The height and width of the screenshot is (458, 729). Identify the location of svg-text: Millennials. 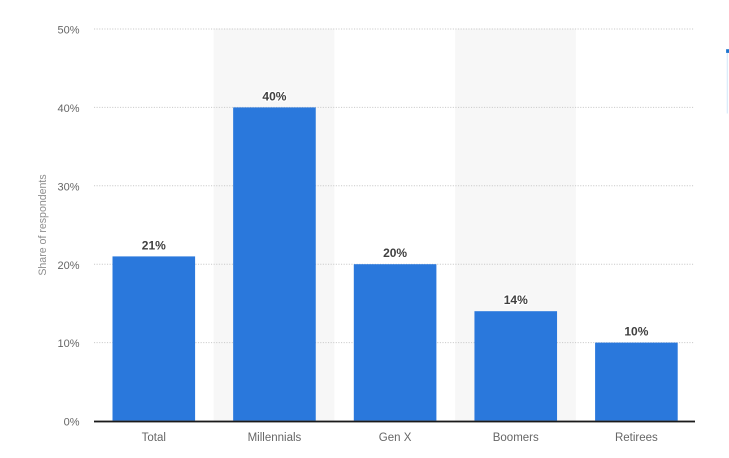
(275, 438).